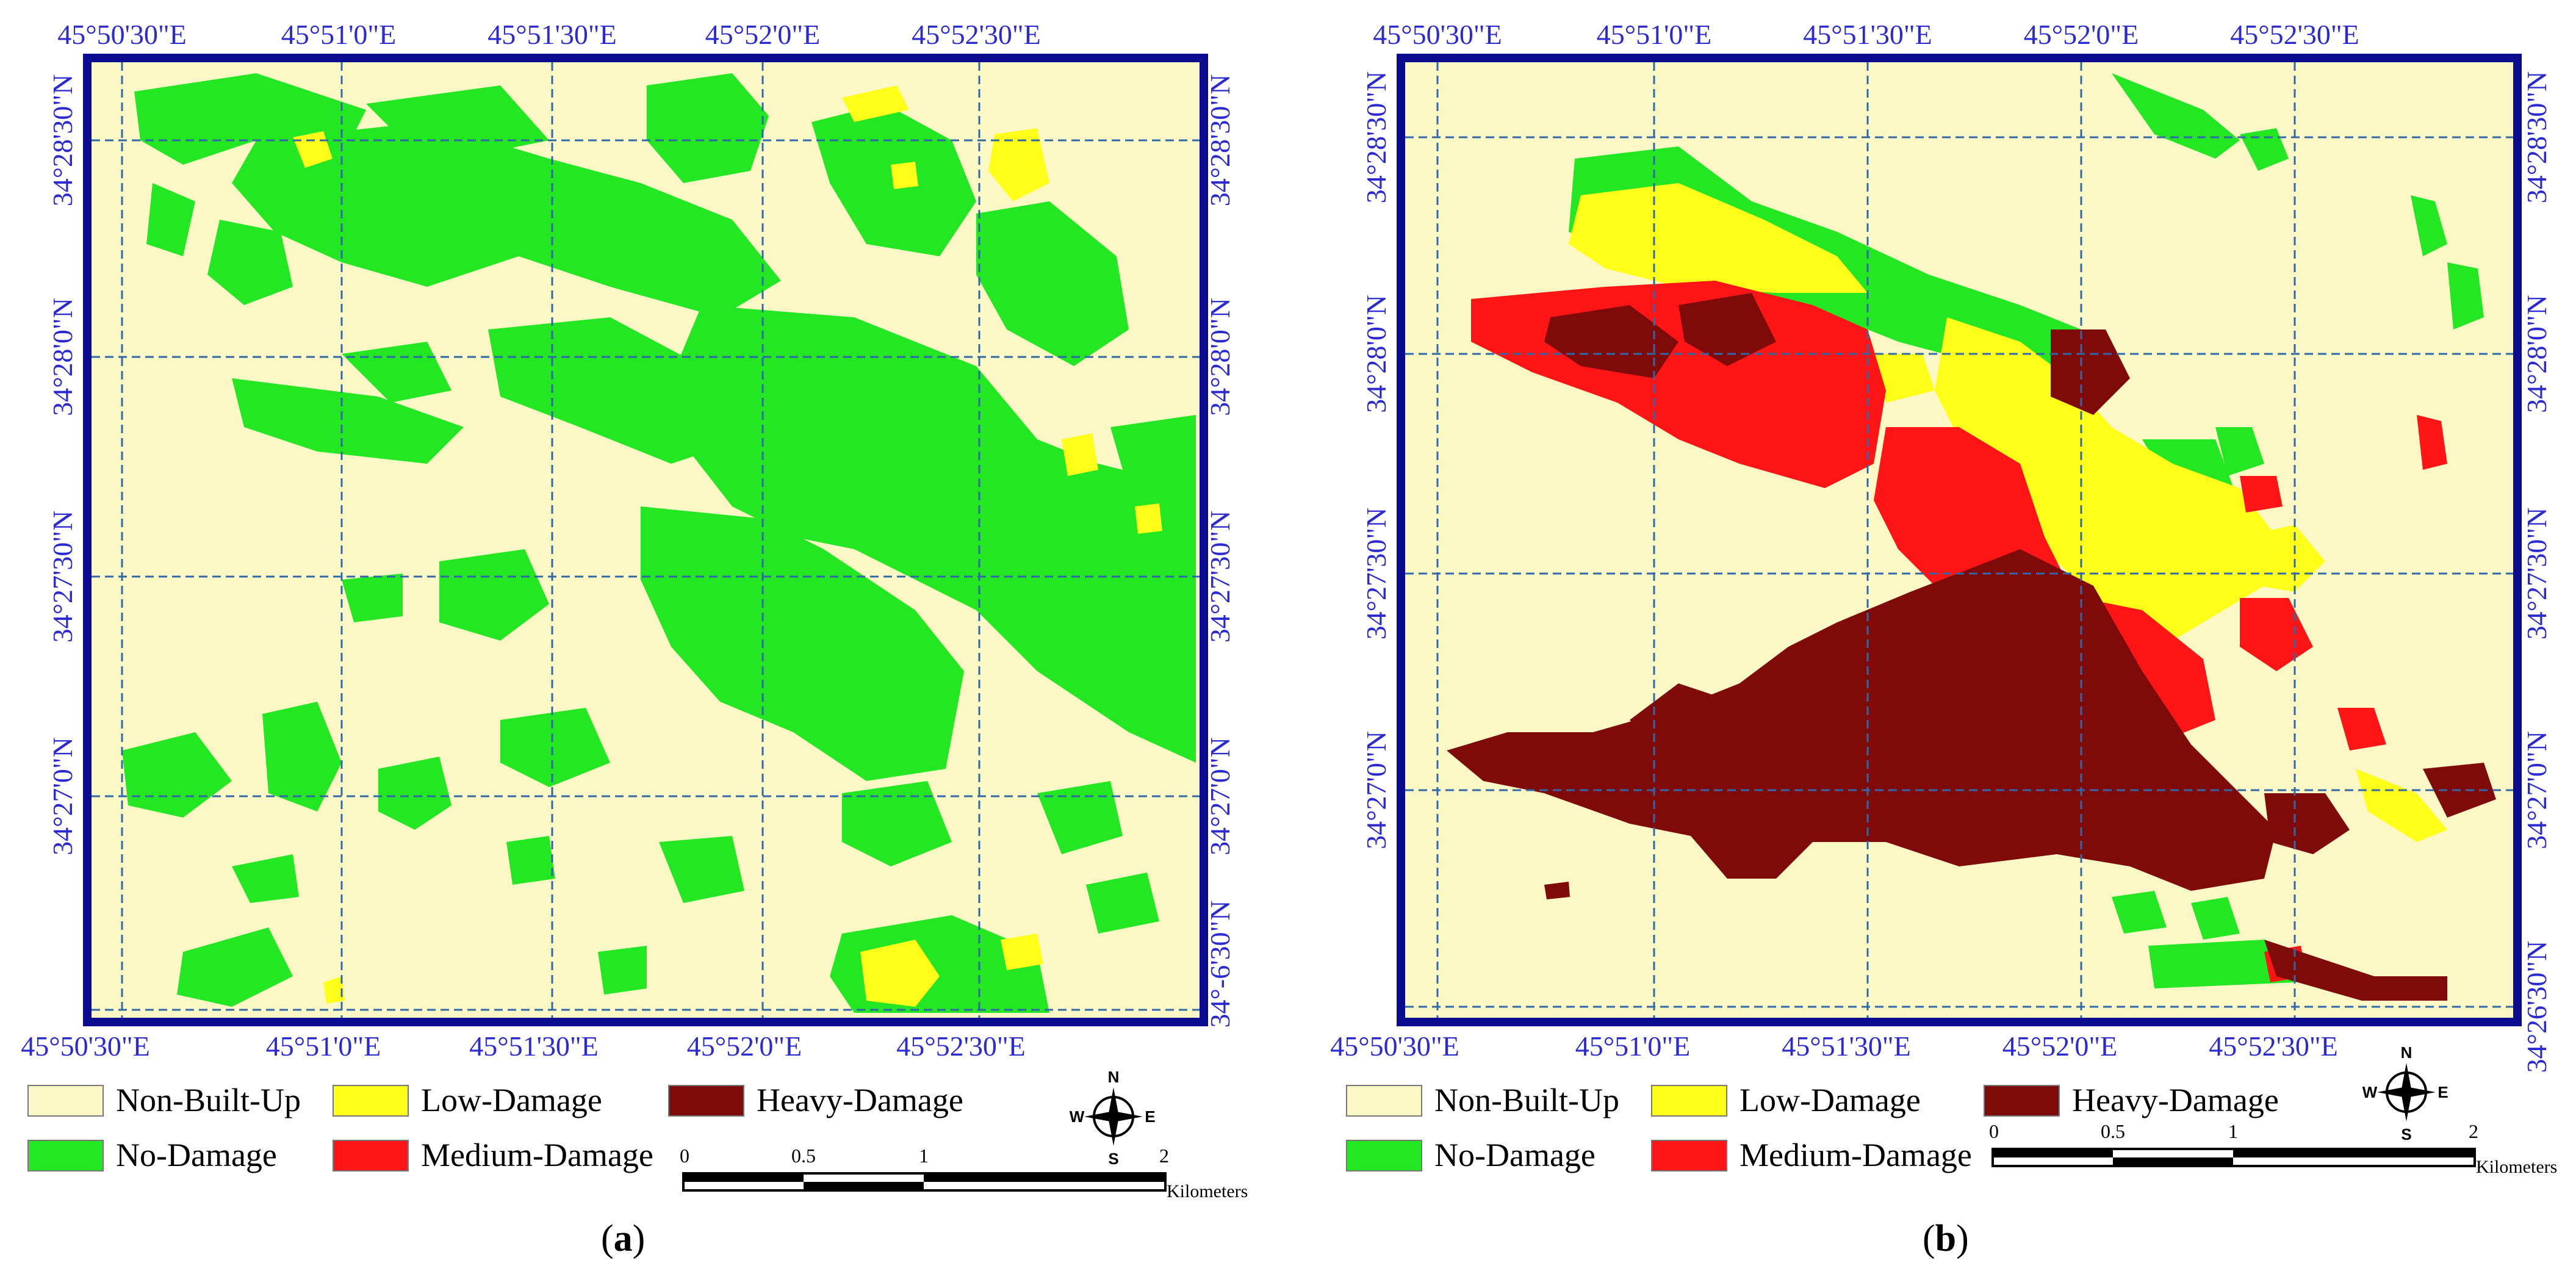 This screenshot has height=1285, width=2576. I want to click on lat-label: 34°-6'30"N, so click(1220, 964).